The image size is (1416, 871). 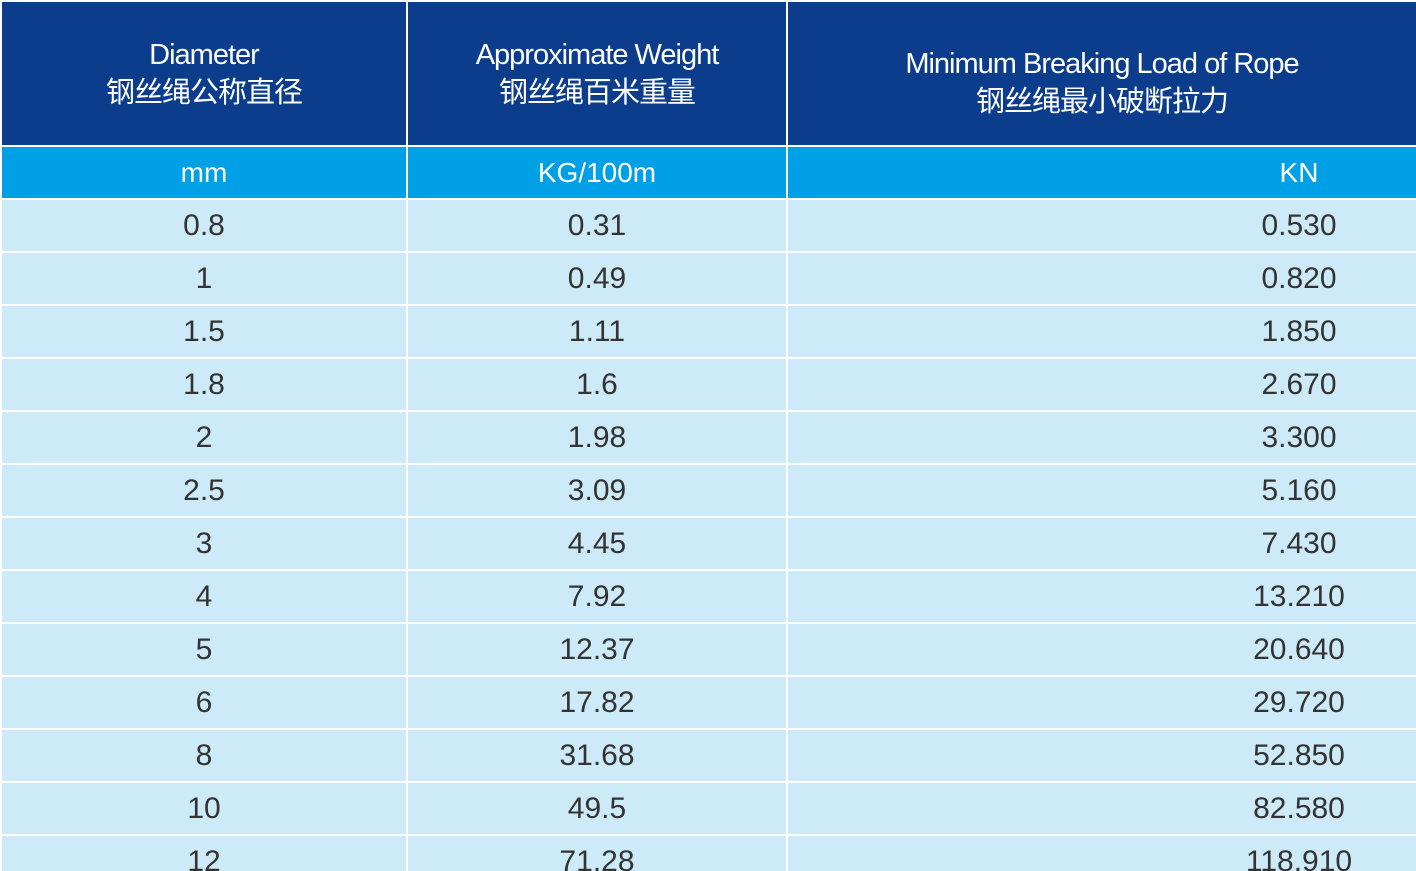 What do you see at coordinates (597, 437) in the screenshot?
I see `data-cell: 1.98` at bounding box center [597, 437].